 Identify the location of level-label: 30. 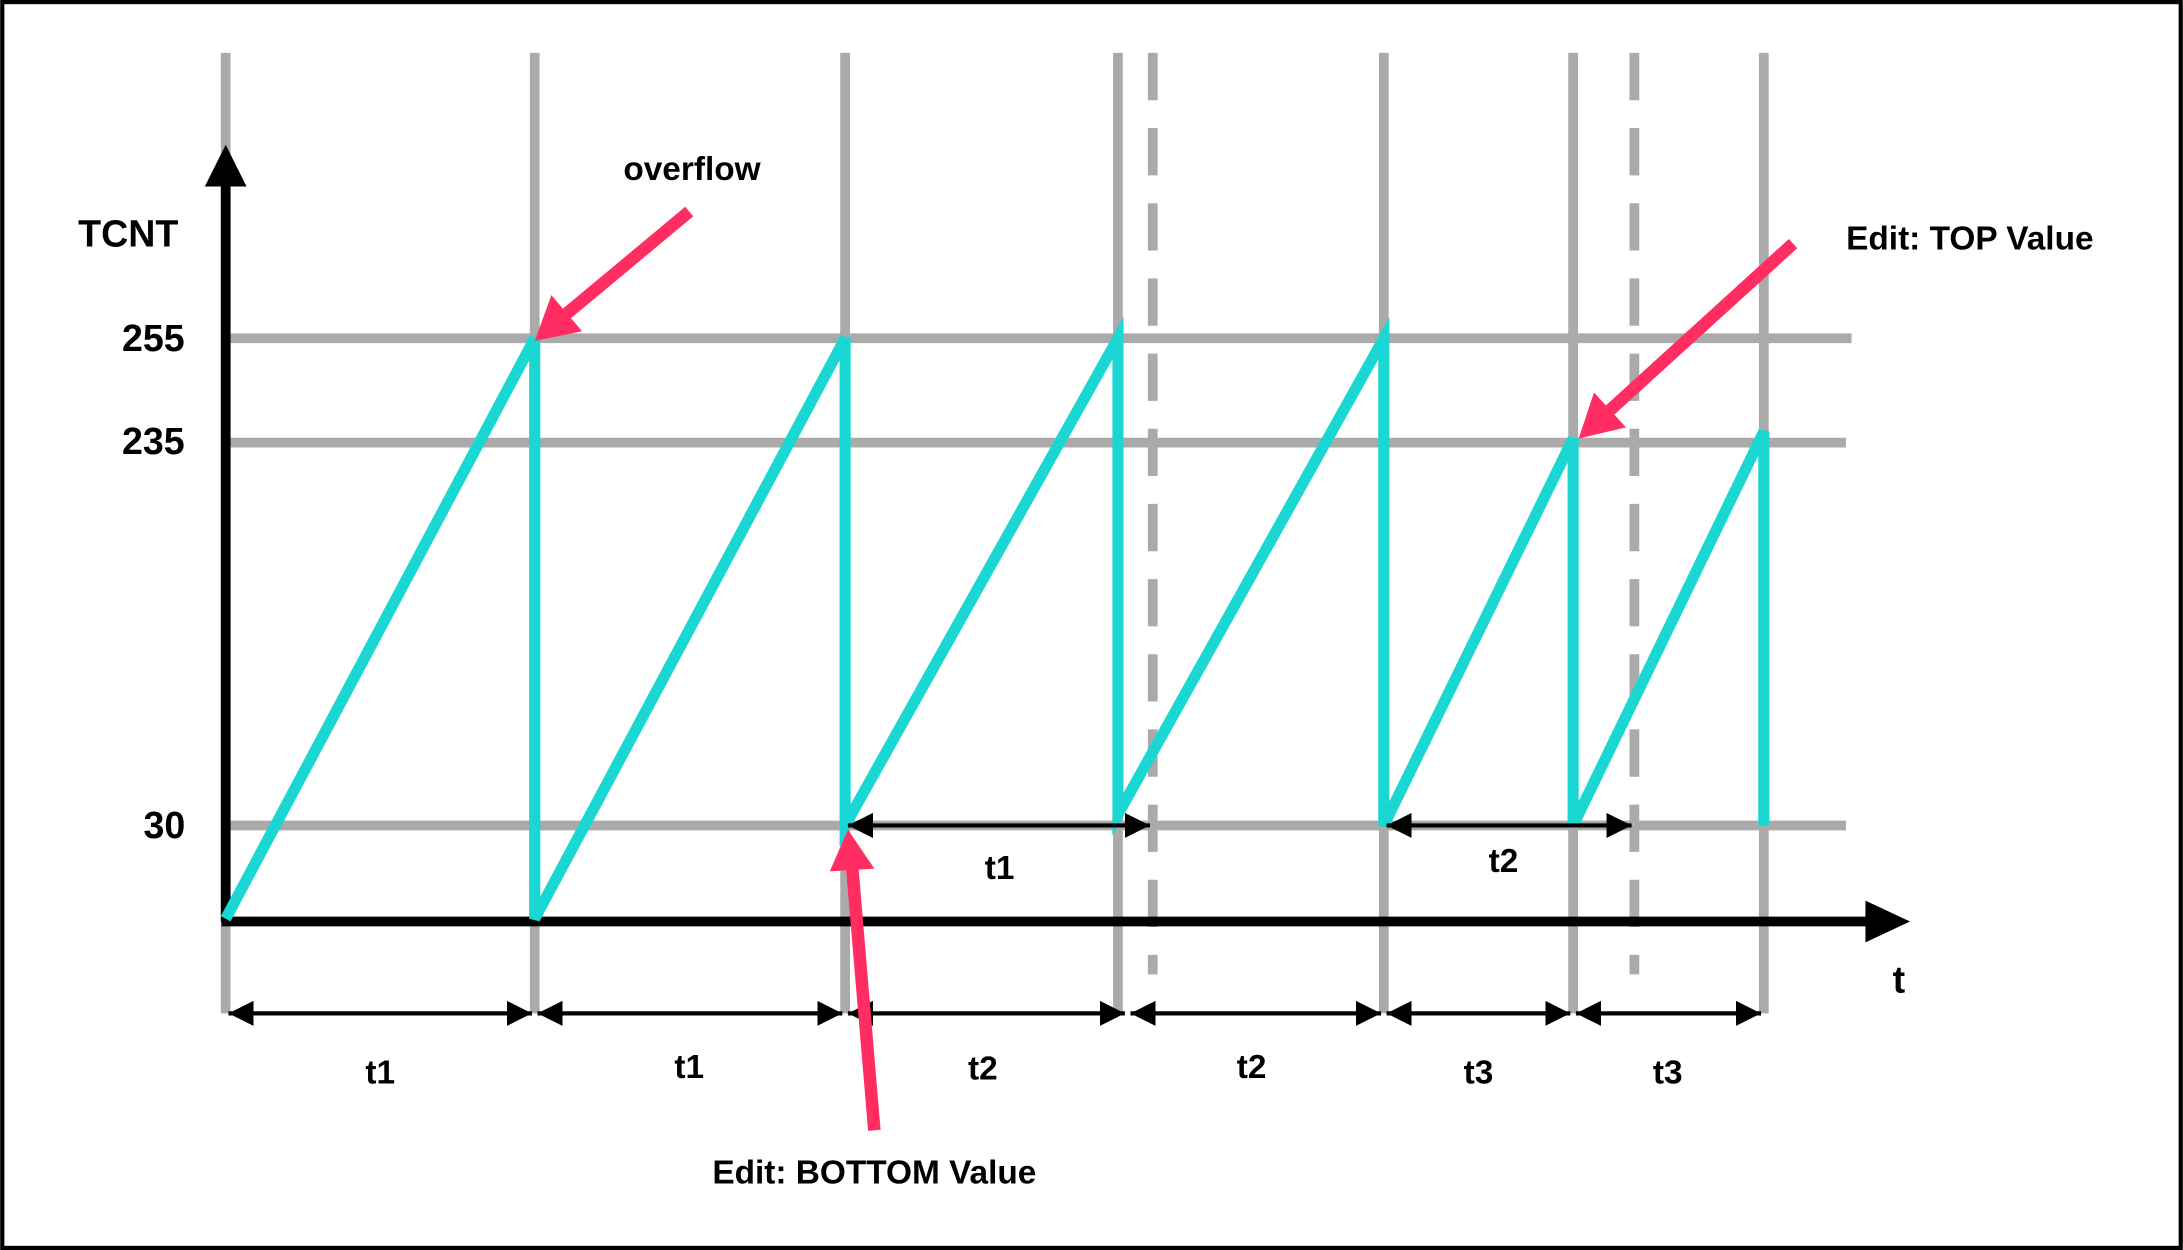
(165, 825).